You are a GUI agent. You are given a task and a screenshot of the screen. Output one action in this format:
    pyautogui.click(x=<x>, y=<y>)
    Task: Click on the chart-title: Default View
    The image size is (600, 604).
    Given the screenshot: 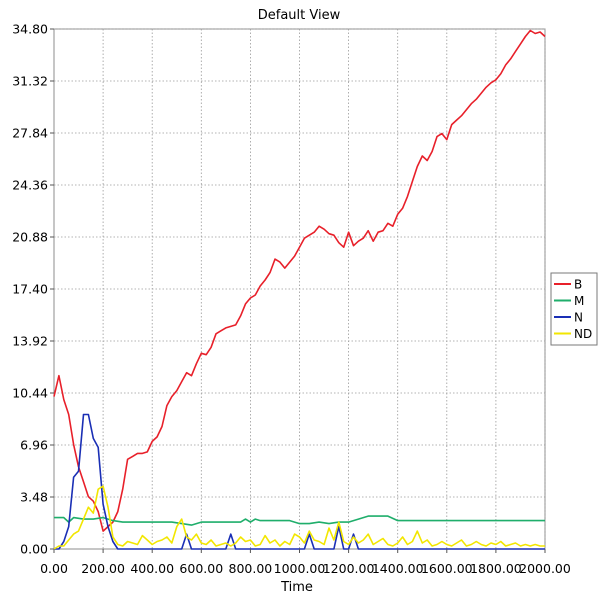 What is the action you would take?
    pyautogui.click(x=299, y=15)
    